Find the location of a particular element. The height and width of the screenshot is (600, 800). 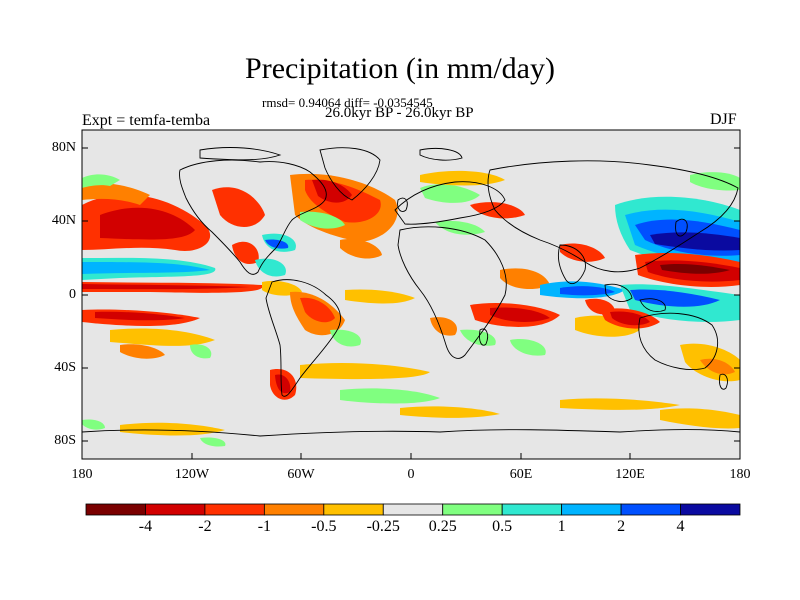

colorbar-label: 1 is located at coordinates (561, 526).